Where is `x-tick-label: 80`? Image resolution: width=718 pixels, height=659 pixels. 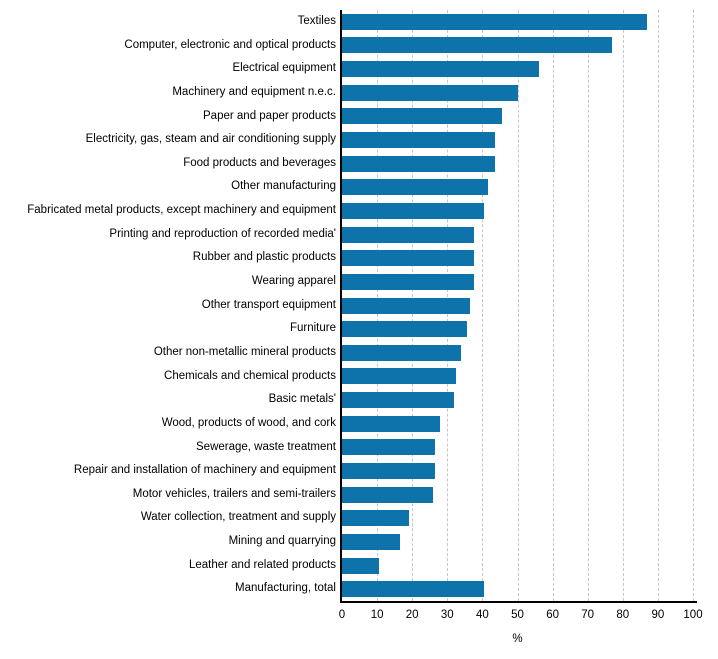
x-tick-label: 80 is located at coordinates (623, 615).